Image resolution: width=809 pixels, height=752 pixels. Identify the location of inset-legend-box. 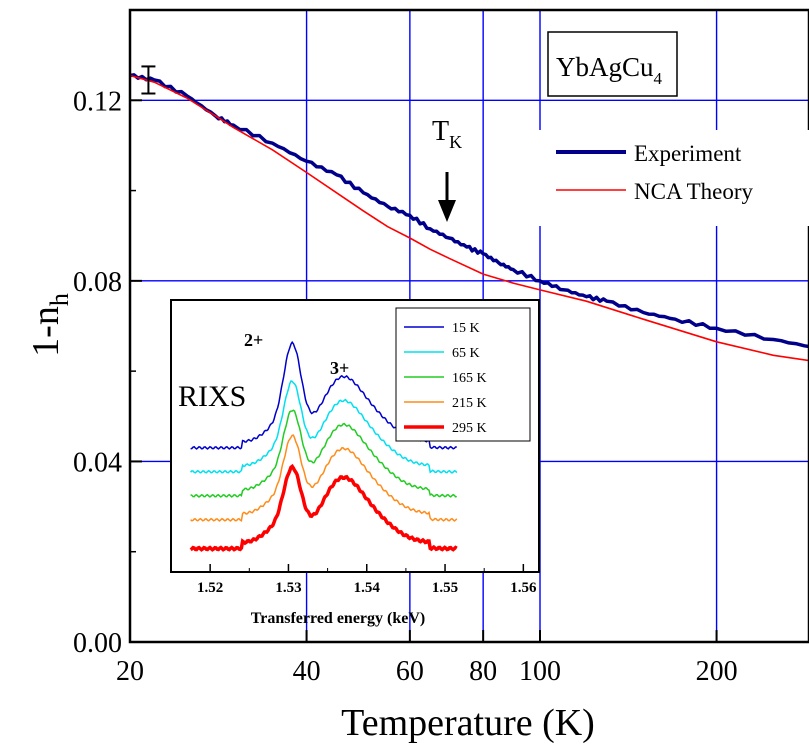
(463, 374).